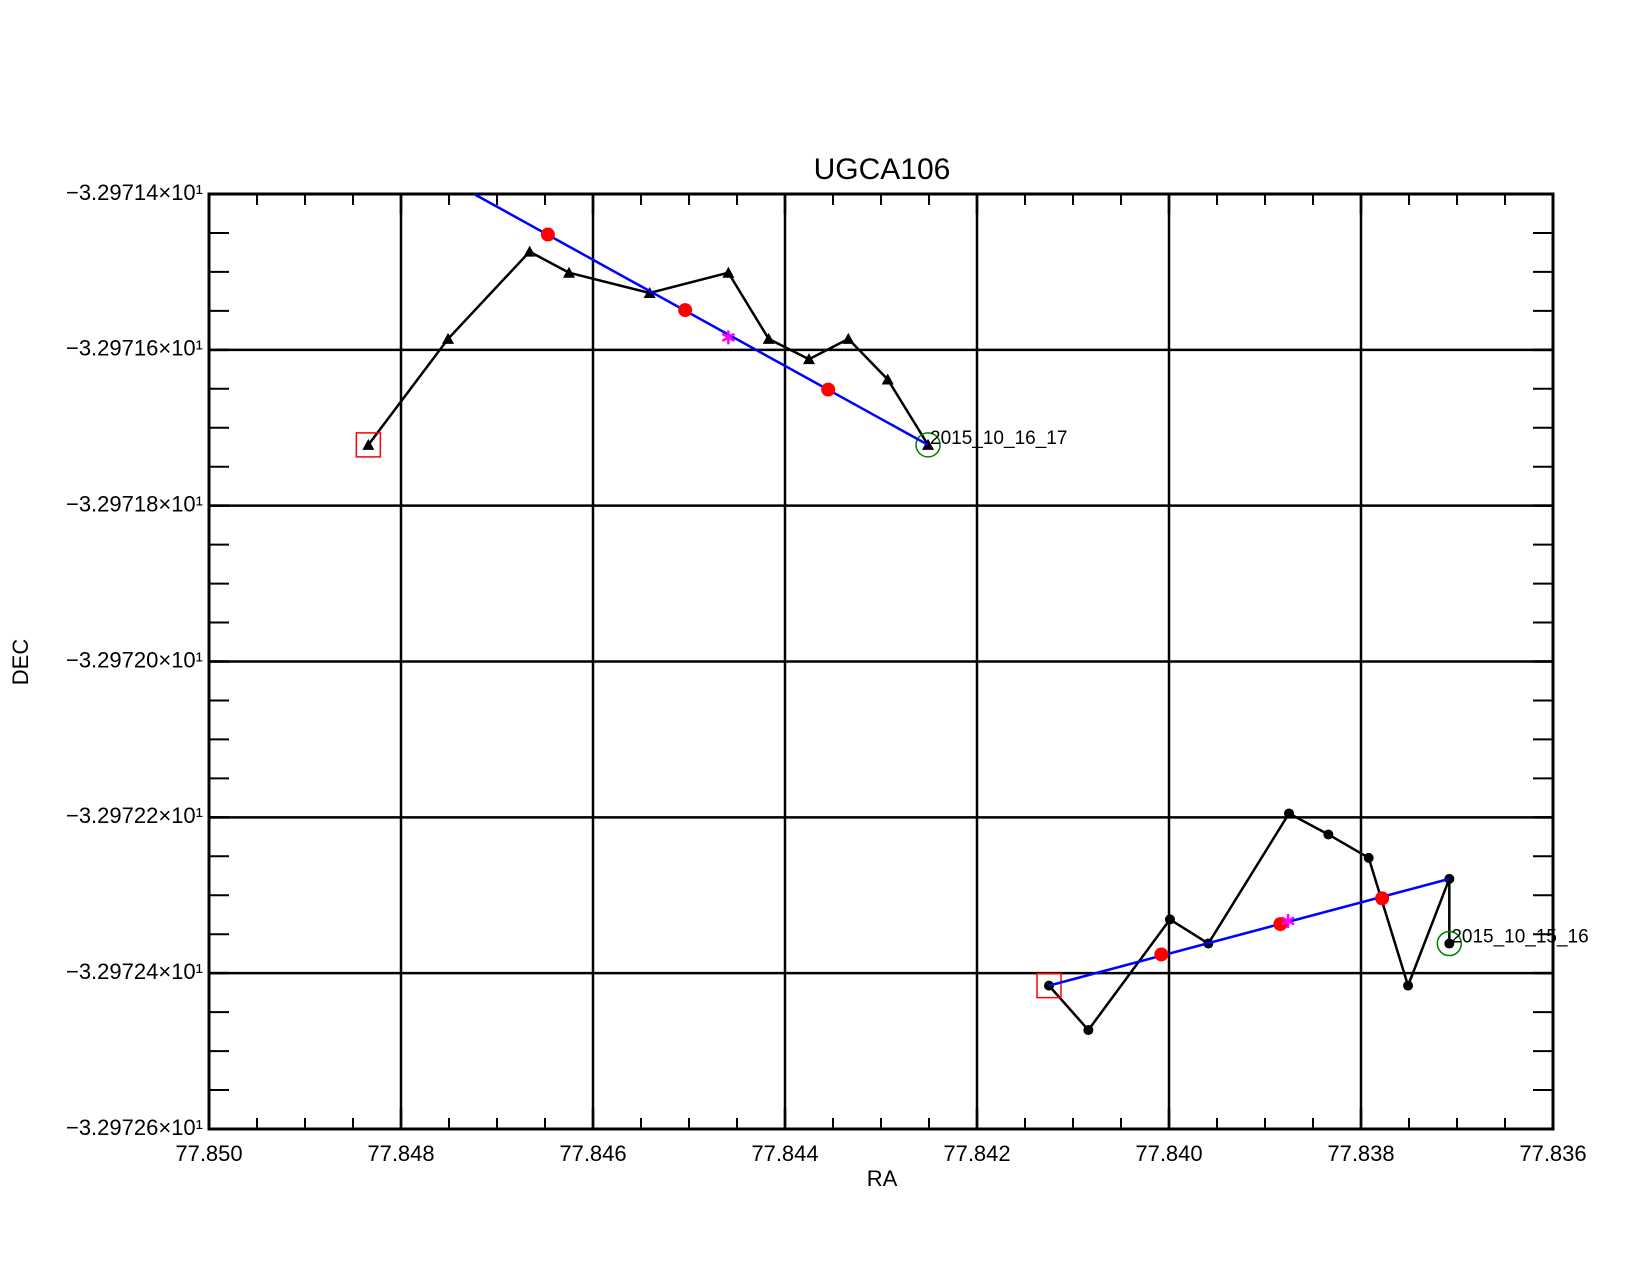 This screenshot has width=1650, height=1275. What do you see at coordinates (1519, 937) in the screenshot?
I see `series-label: 2015_10_15_16` at bounding box center [1519, 937].